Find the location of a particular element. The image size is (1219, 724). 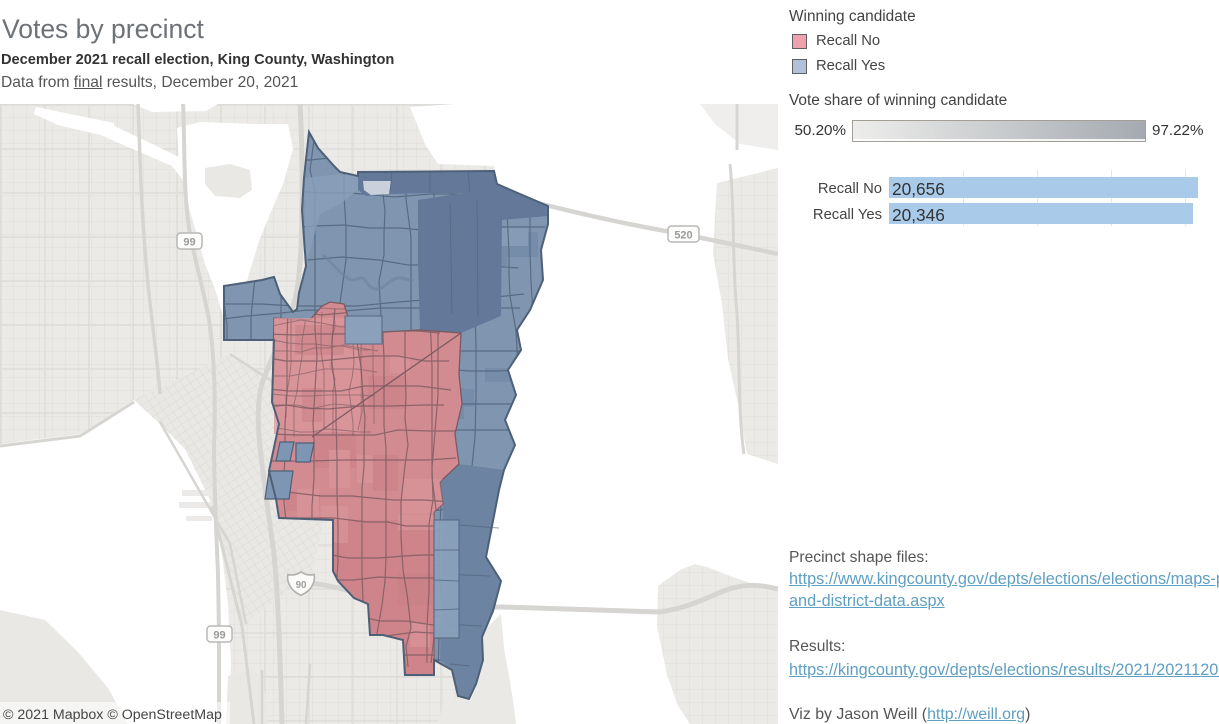

svg-text: 90 is located at coordinates (301, 585).